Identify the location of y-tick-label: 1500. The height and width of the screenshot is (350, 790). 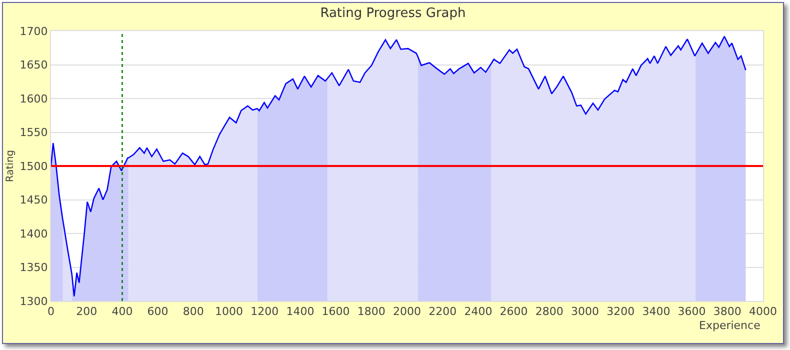
(34, 166).